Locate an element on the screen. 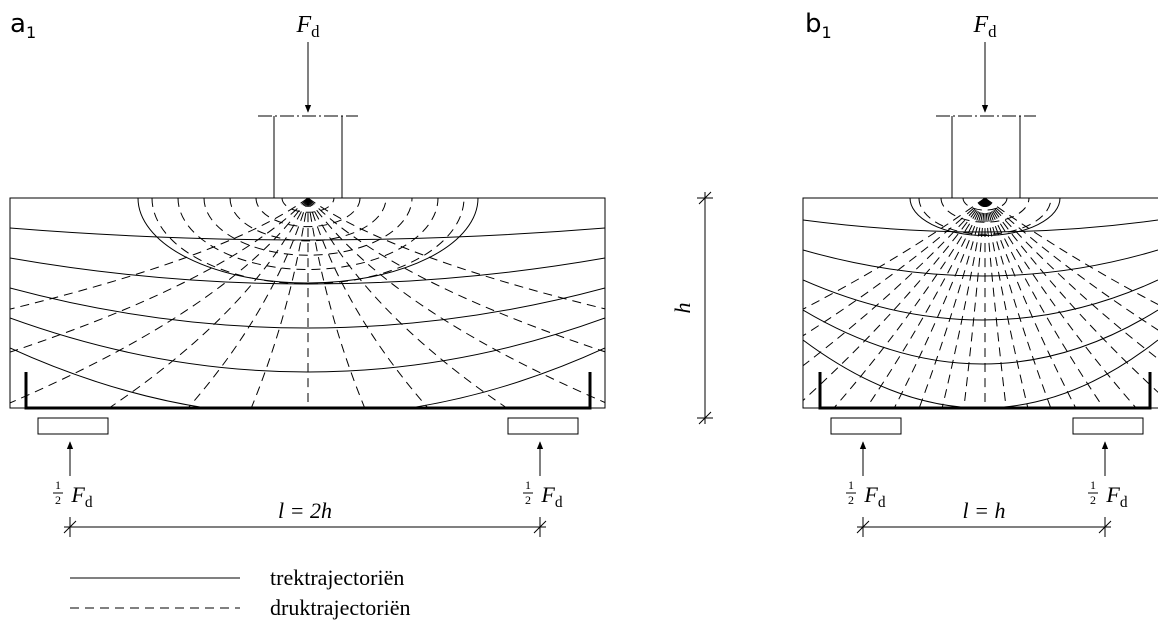 This screenshot has width=1158, height=629. height-label: h is located at coordinates (682, 308).